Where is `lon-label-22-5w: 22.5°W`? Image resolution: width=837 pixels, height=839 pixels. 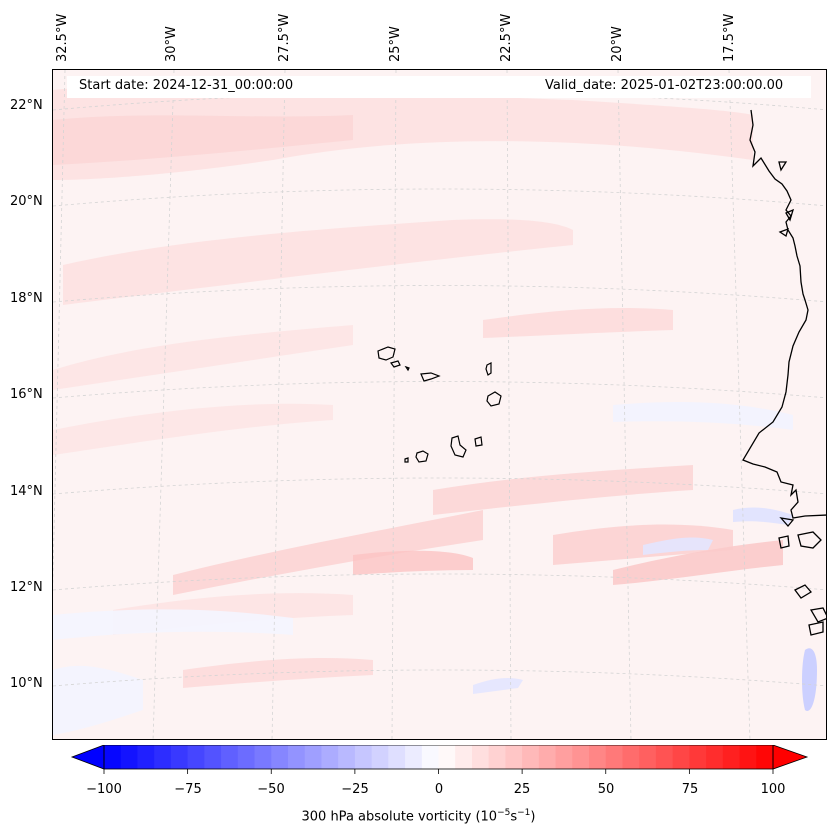 lon-label-22-5w: 22.5°W is located at coordinates (506, 37).